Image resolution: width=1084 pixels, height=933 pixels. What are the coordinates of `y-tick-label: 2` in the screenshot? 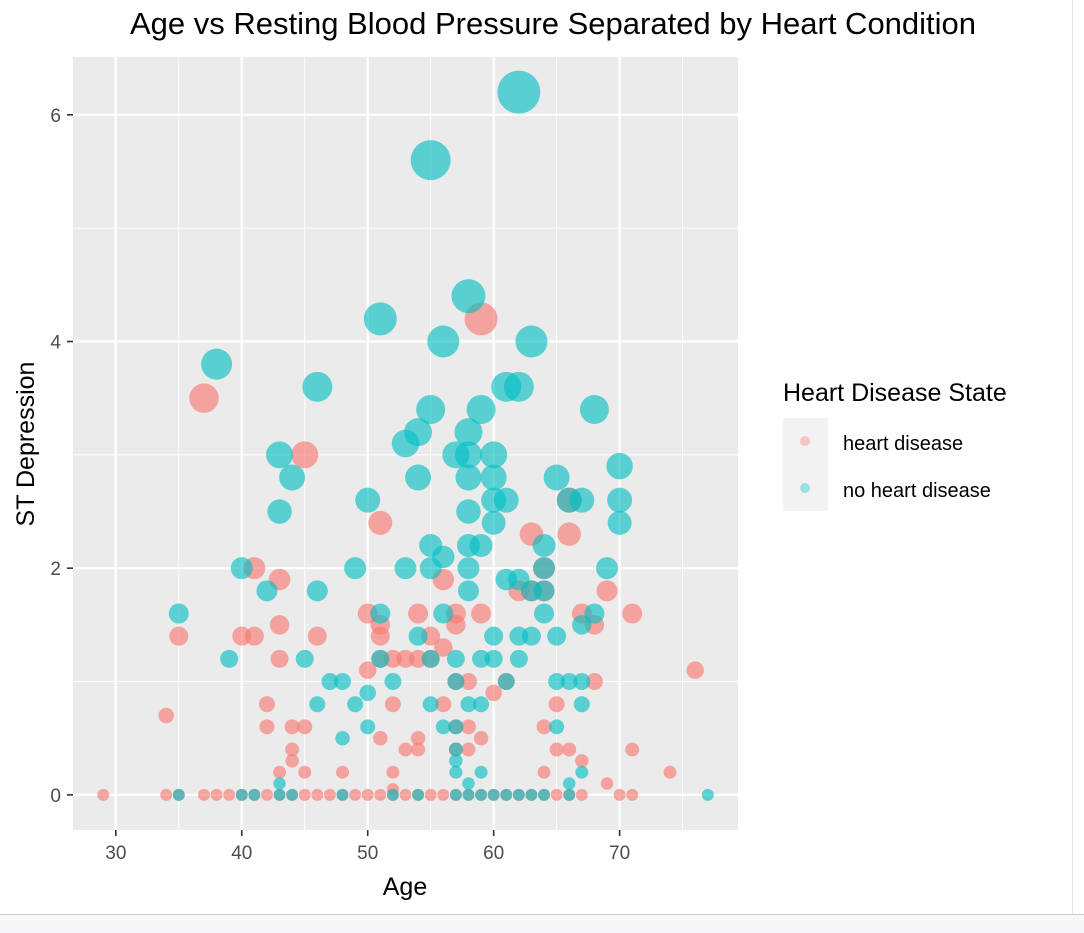 It's located at (55, 569).